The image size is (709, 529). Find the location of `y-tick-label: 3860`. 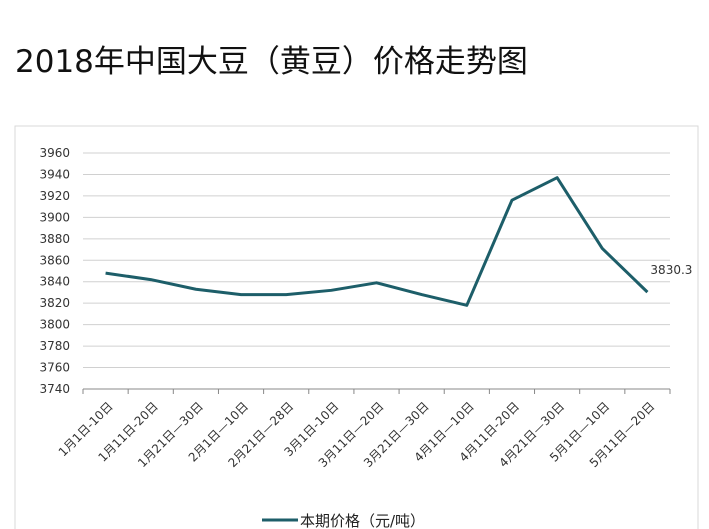

y-tick-label: 3860 is located at coordinates (54, 260).